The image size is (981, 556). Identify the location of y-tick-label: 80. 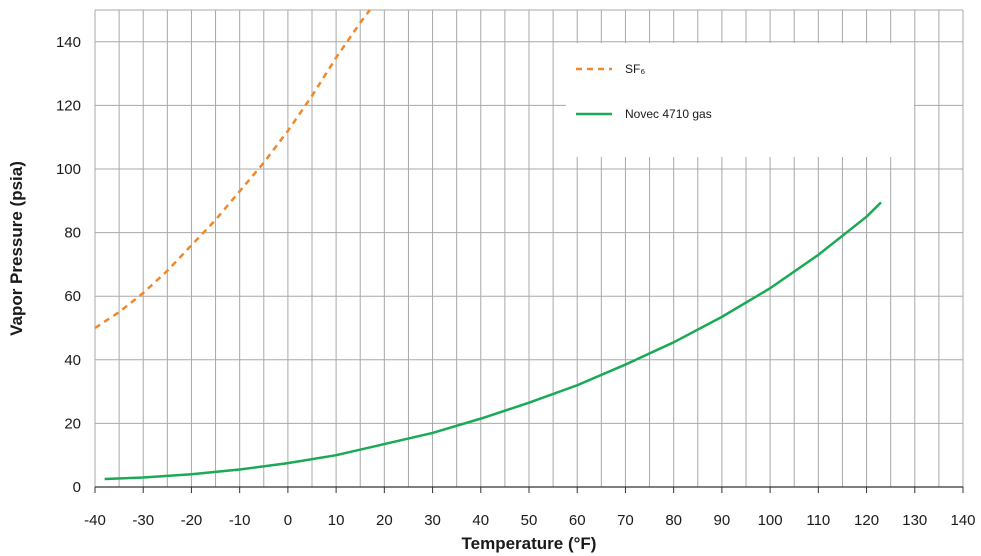
(72, 233).